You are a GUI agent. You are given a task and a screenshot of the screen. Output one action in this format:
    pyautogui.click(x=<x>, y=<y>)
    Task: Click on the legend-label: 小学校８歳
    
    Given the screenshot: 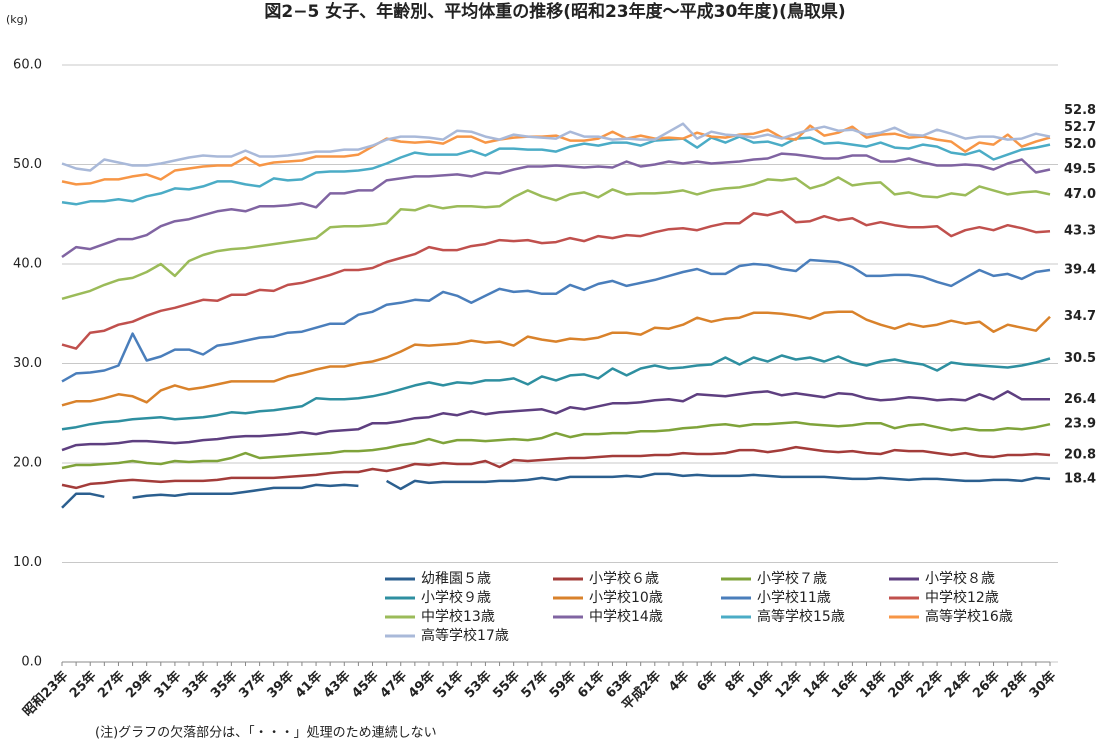 What is the action you would take?
    pyautogui.click(x=960, y=578)
    